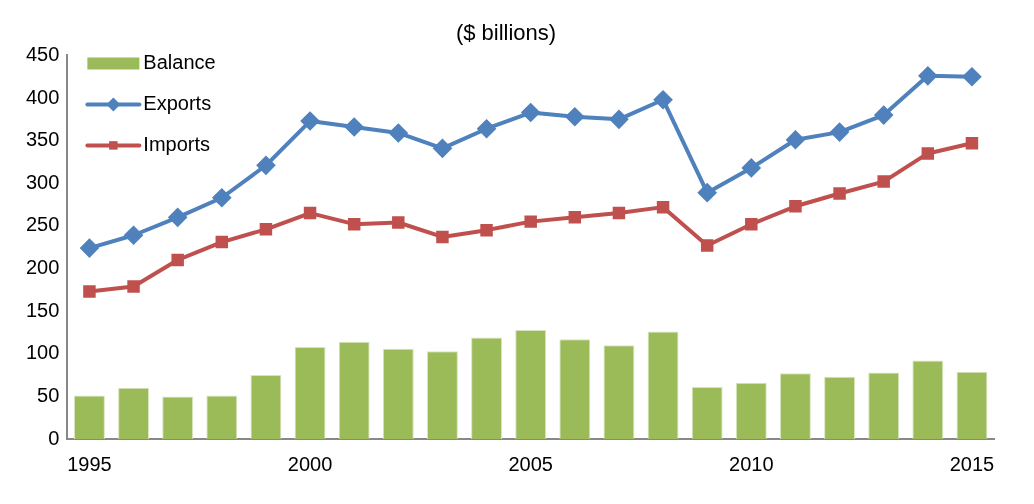  I want to click on x-tick-label: 2000, so click(310, 463).